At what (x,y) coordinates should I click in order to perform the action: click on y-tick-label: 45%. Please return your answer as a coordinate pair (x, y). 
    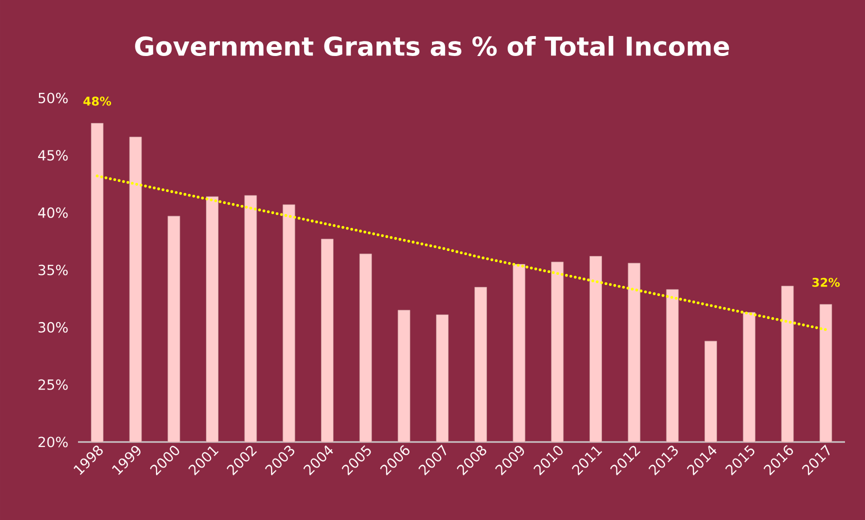
    Looking at the image, I should click on (53, 155).